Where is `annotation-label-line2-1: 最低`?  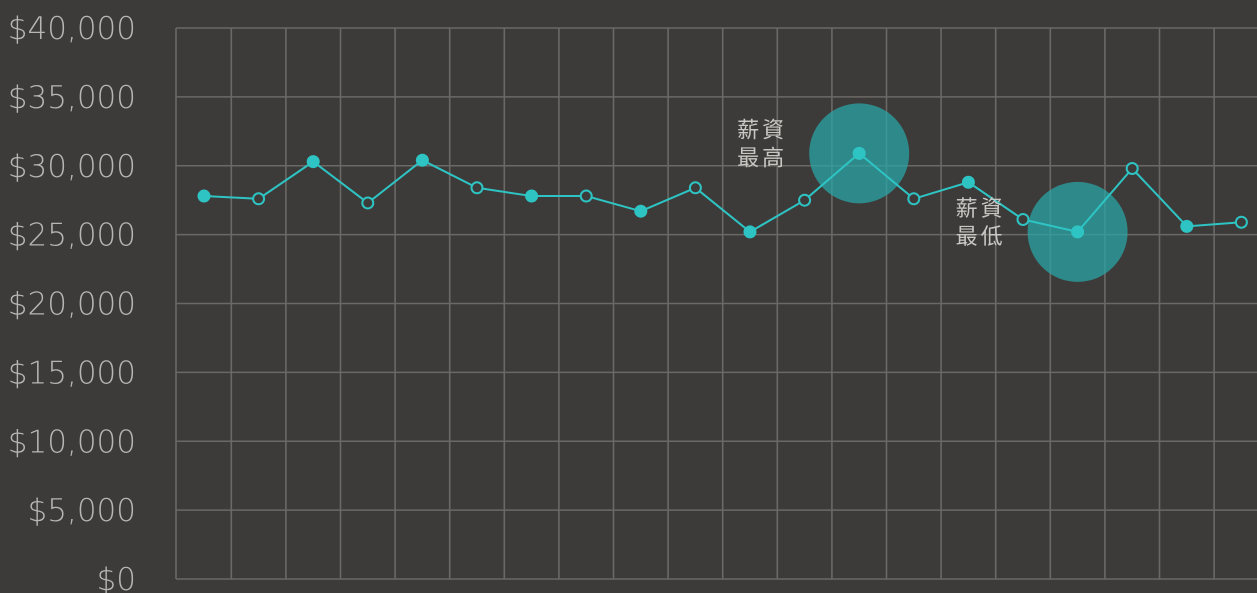 annotation-label-line2-1: 最低 is located at coordinates (981, 237).